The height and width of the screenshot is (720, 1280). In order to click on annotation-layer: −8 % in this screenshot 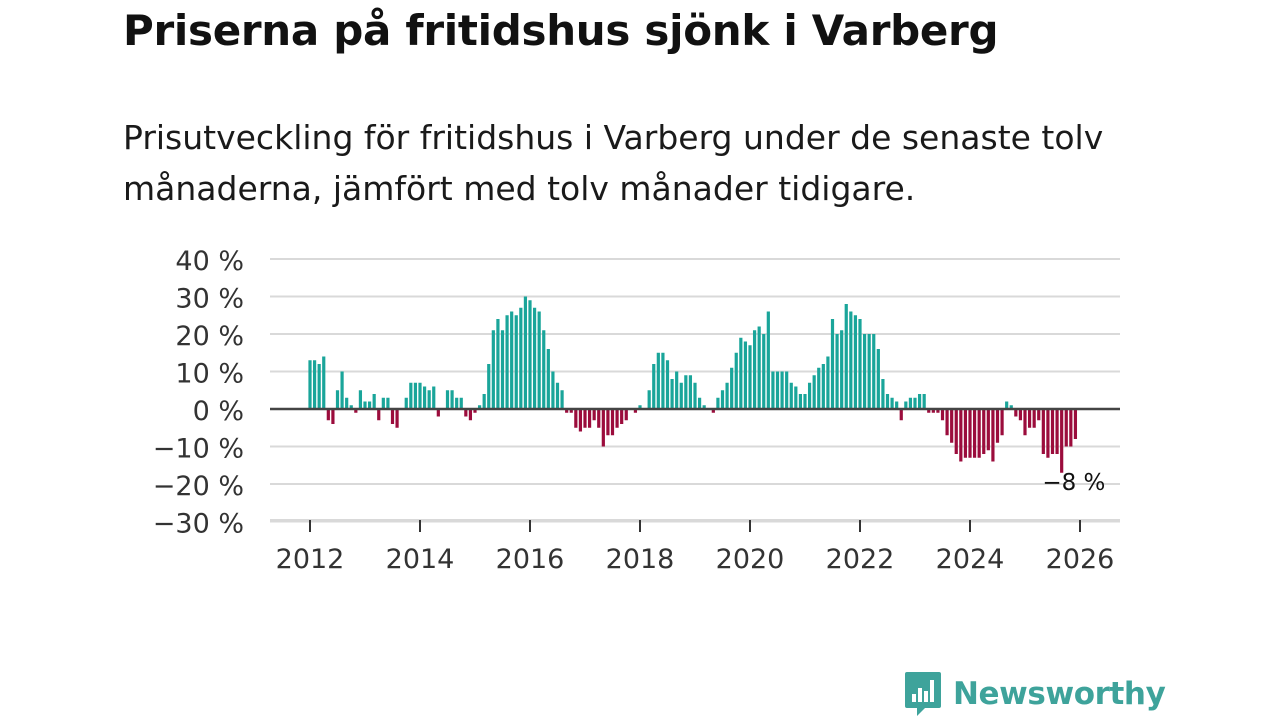, I will do `click(1073, 483)`.